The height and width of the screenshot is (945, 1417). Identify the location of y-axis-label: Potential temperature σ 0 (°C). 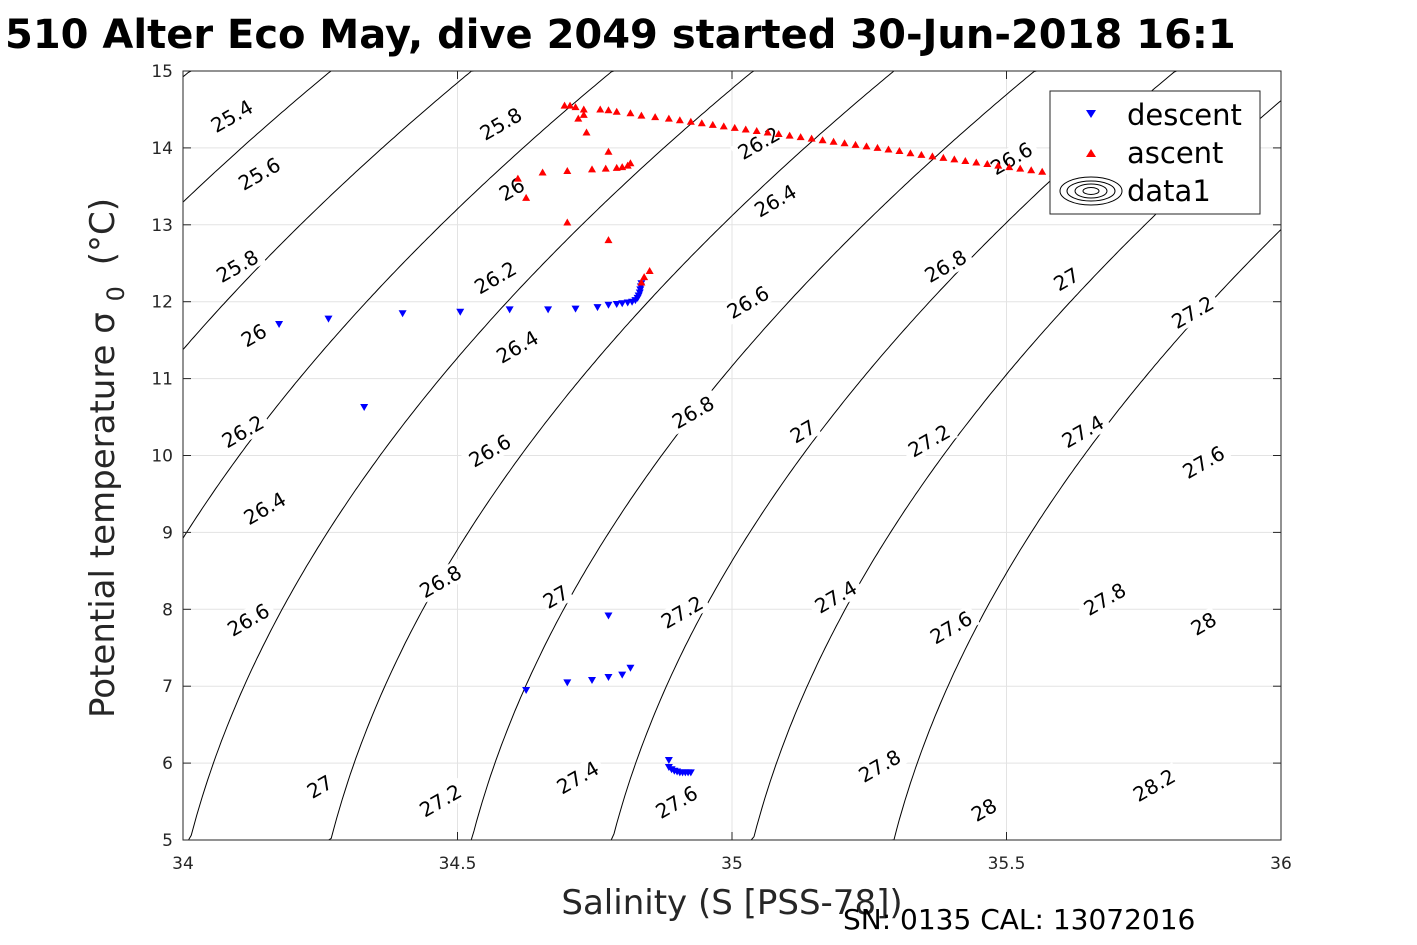
(108, 458).